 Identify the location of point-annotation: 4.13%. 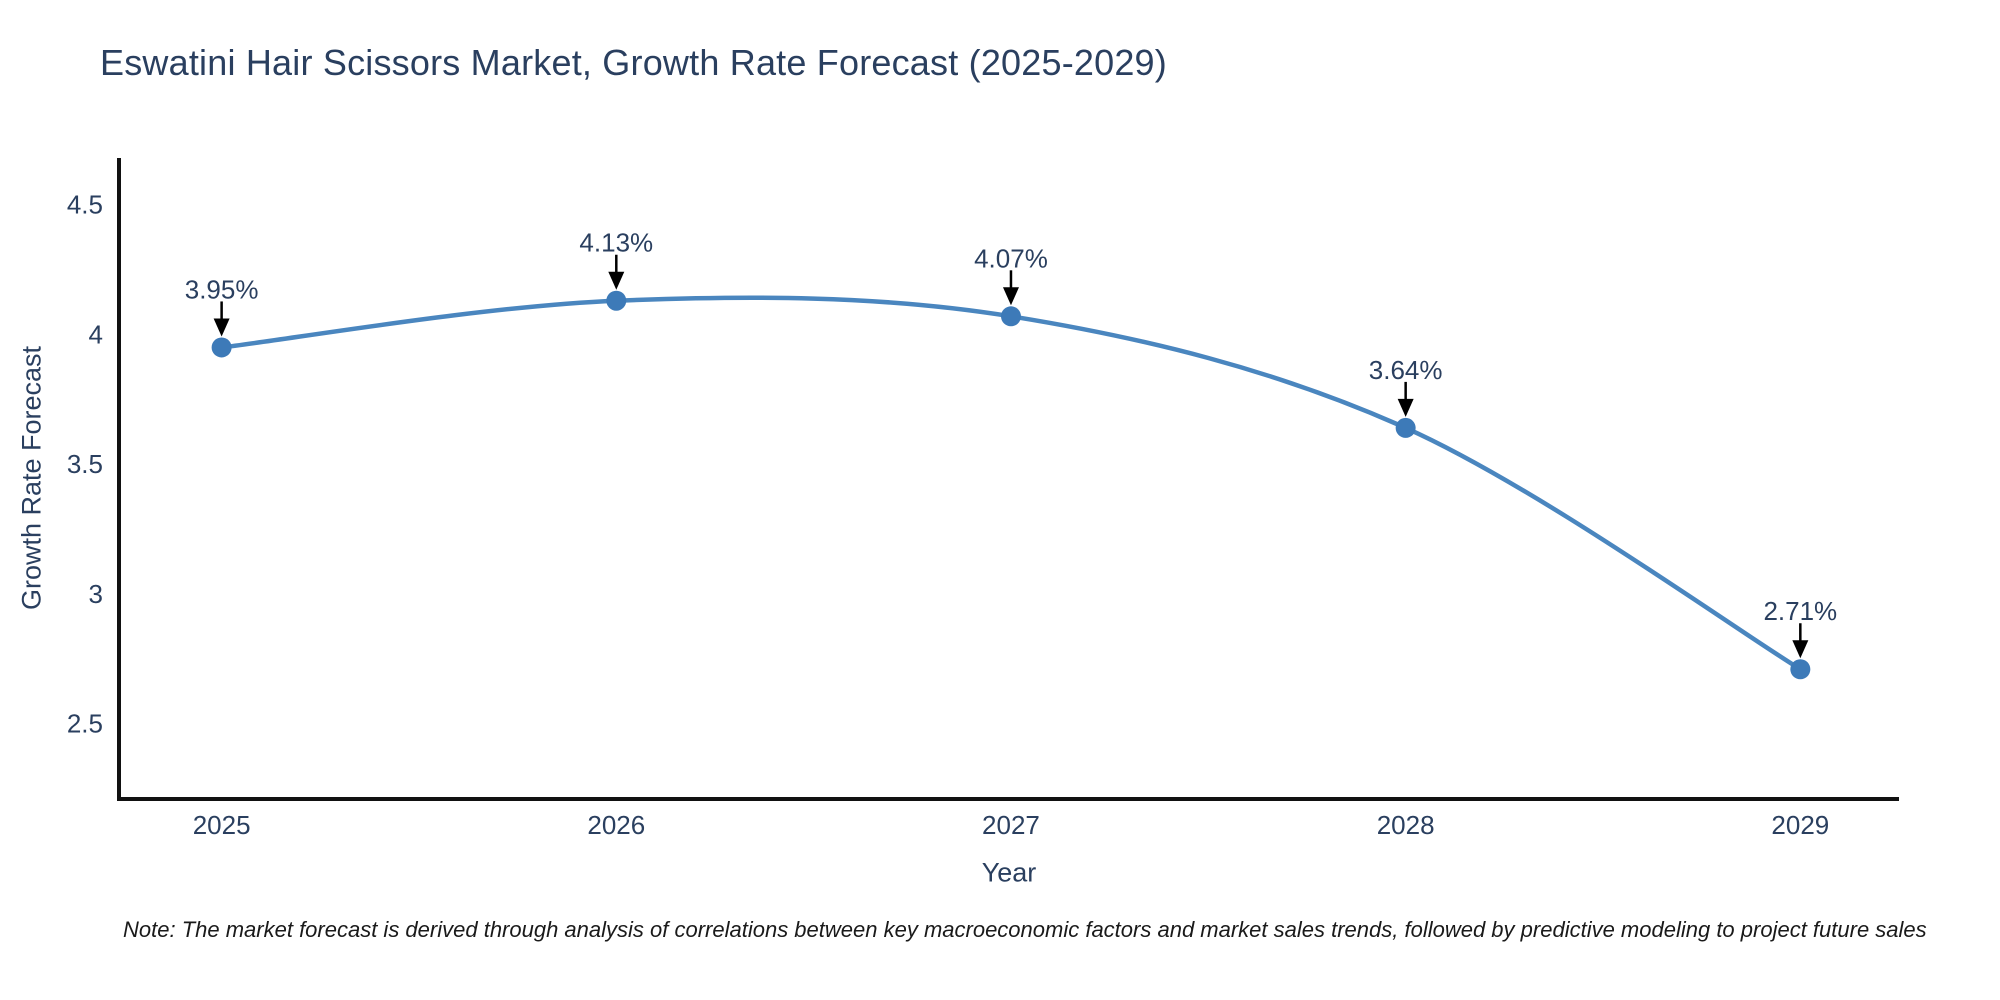
(616, 243).